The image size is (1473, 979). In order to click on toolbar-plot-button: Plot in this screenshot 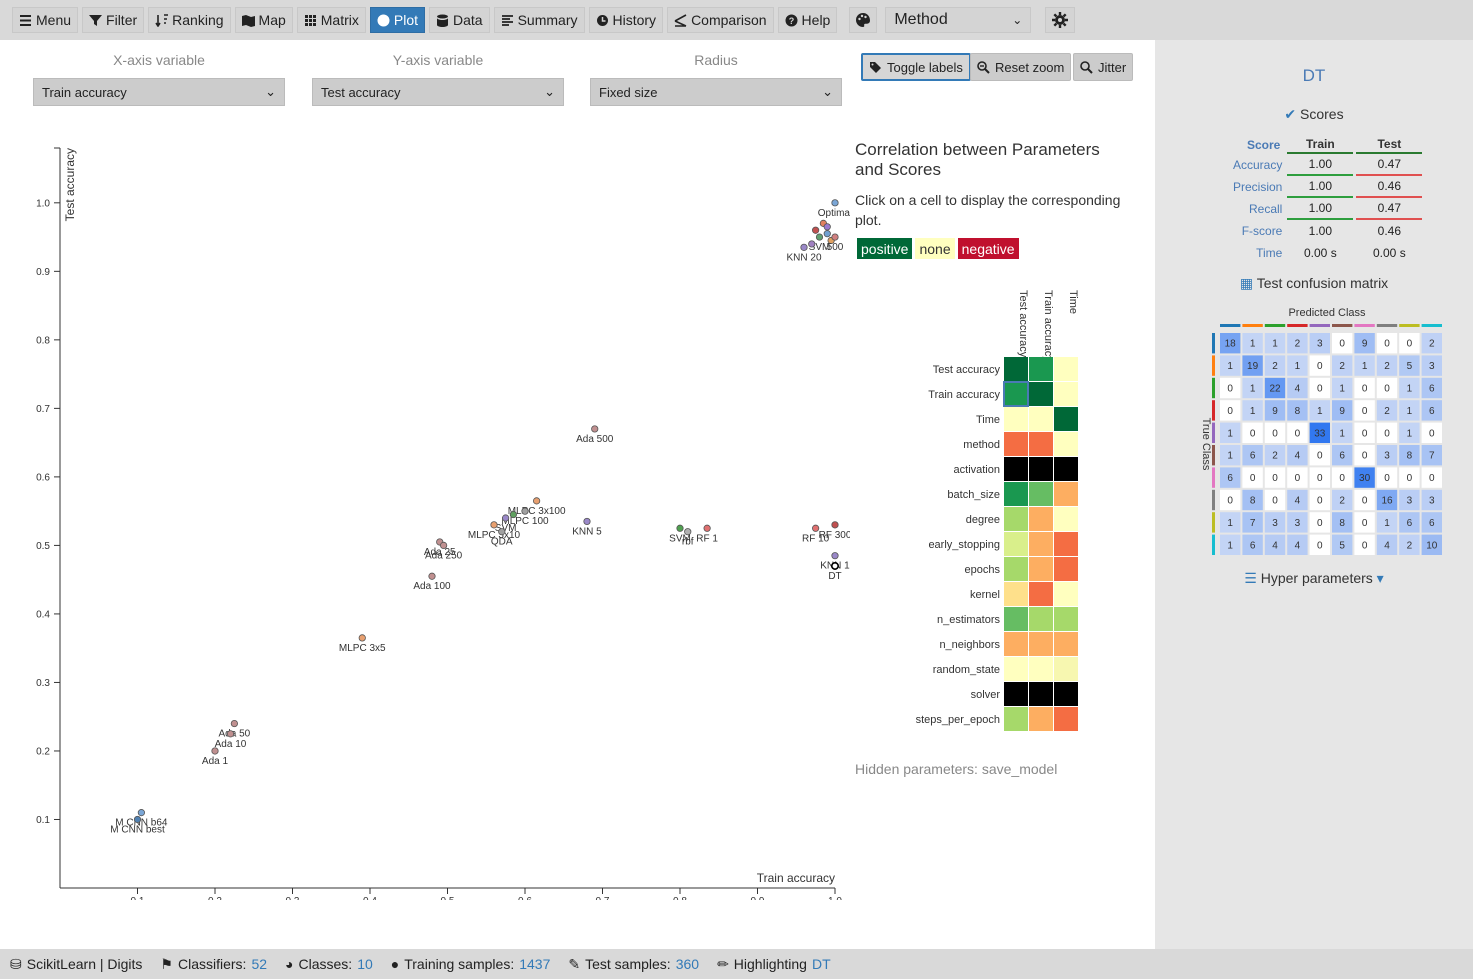, I will do `click(397, 20)`.